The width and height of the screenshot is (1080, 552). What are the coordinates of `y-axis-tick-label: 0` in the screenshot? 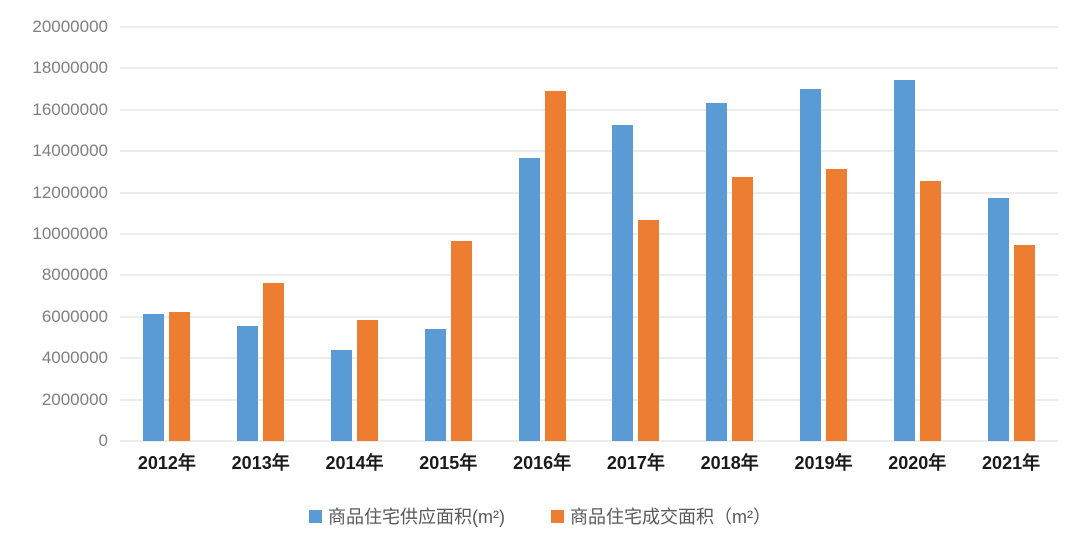 It's located at (103, 440).